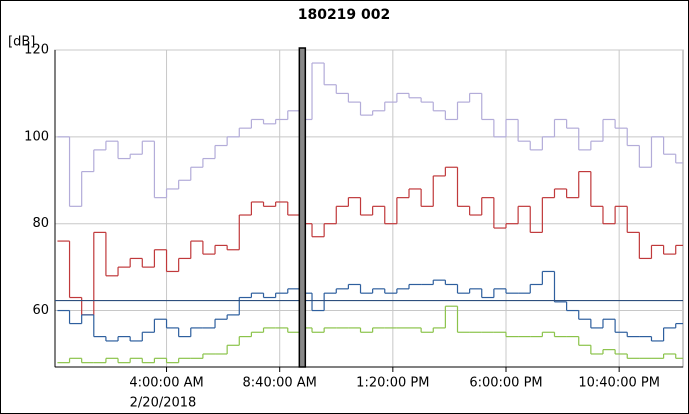 The width and height of the screenshot is (689, 414). Describe the element at coordinates (166, 383) in the screenshot. I see `x-tick-label: 4:00:00 AM` at that location.